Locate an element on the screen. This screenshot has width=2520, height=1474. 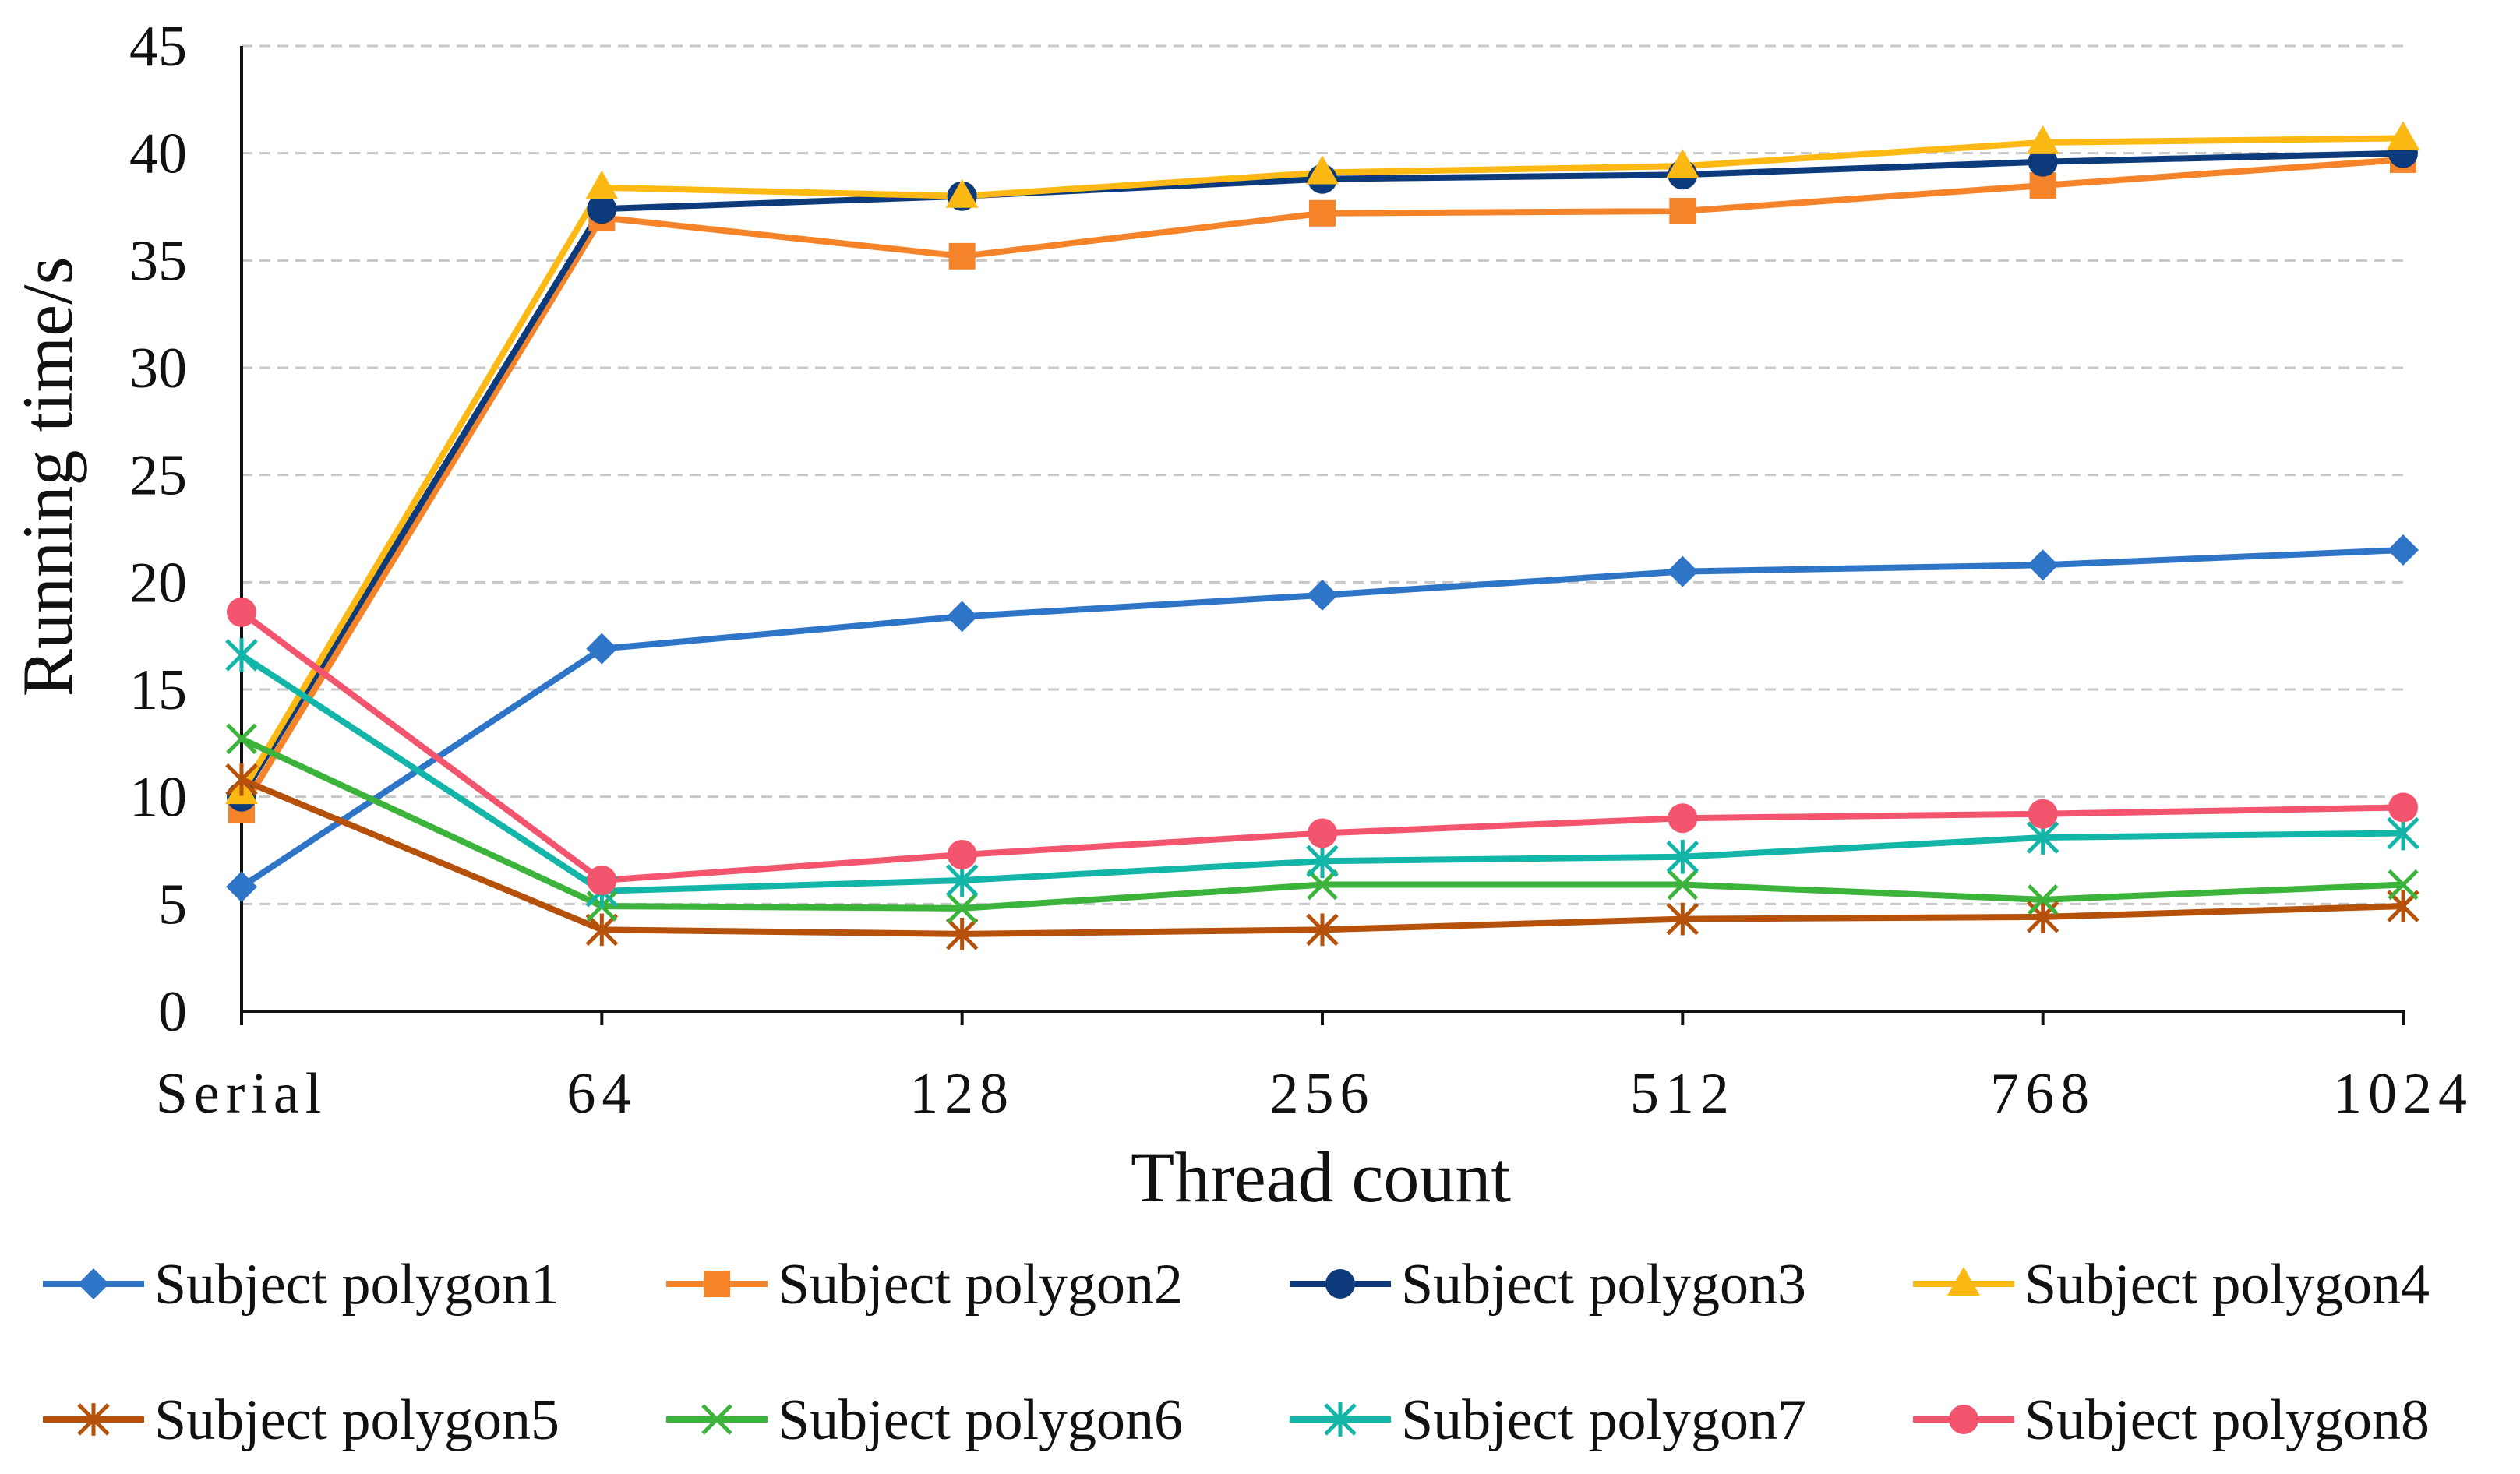
legend-item: Subject polygon4 is located at coordinates (2172, 1285).